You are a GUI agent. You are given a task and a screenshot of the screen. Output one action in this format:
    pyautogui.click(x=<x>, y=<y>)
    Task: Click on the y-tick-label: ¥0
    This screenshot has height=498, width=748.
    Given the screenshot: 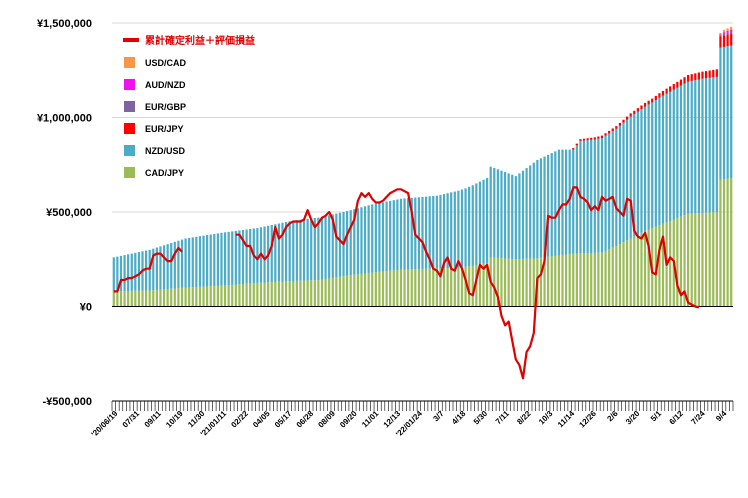 What is the action you would take?
    pyautogui.click(x=86, y=308)
    